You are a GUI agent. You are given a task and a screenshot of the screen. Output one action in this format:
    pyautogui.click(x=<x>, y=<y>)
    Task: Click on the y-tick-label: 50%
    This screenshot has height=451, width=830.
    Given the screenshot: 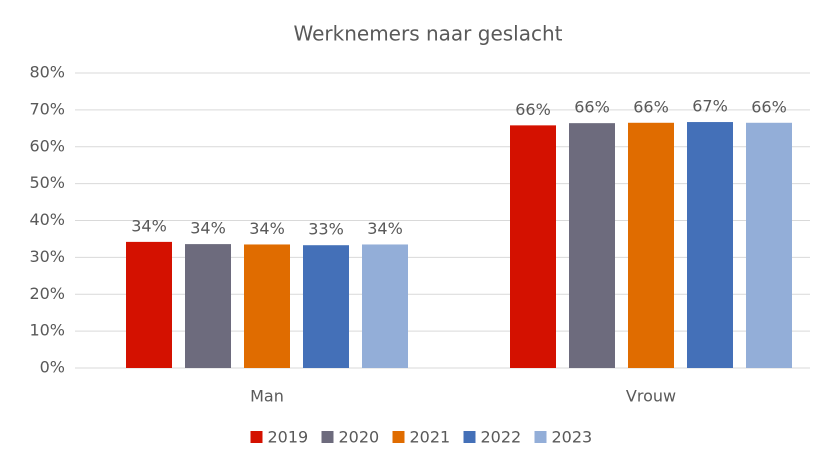 What is the action you would take?
    pyautogui.click(x=47, y=182)
    